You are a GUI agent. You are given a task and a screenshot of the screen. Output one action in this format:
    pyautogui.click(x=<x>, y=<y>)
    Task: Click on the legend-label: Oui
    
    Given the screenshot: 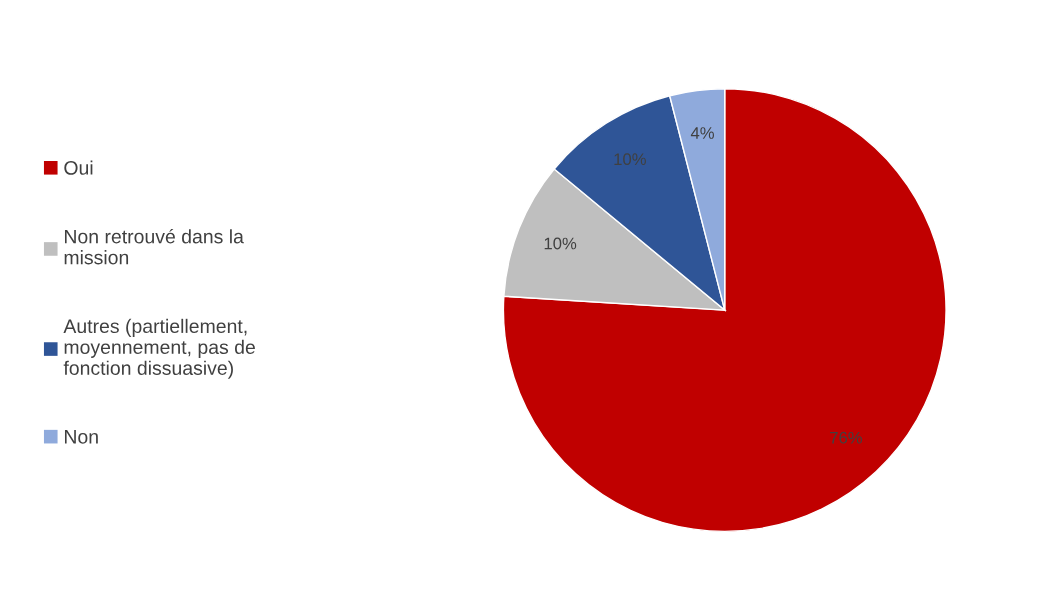 What is the action you would take?
    pyautogui.click(x=78, y=167)
    